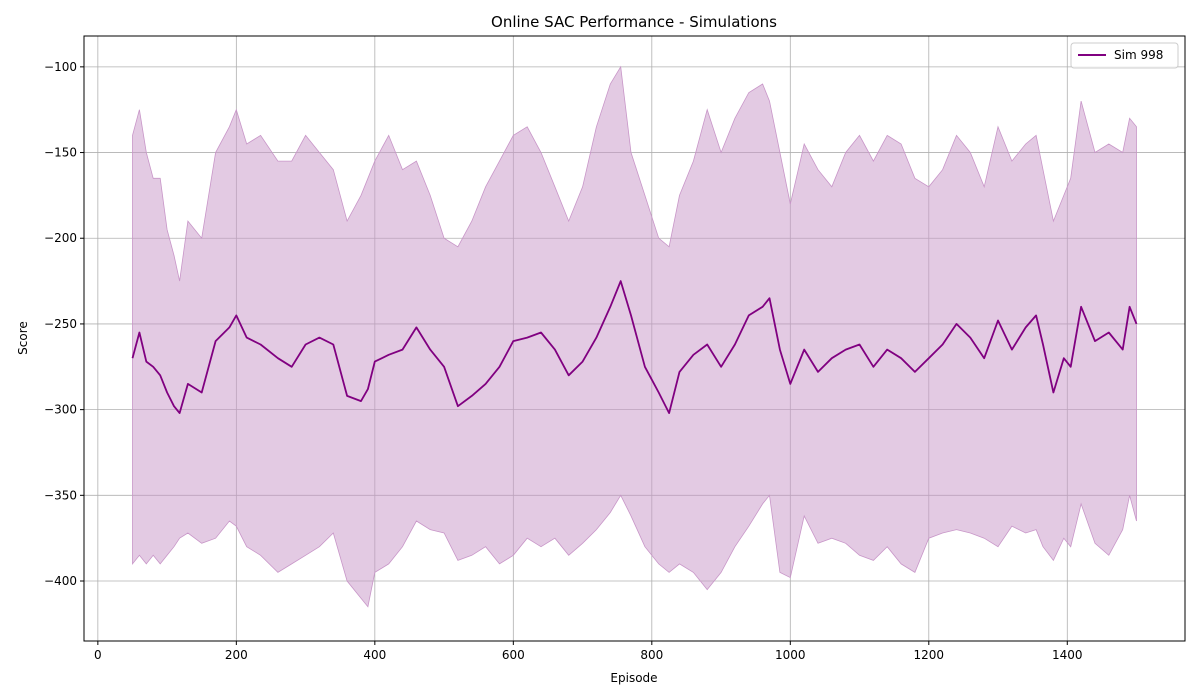  Describe the element at coordinates (929, 655) in the screenshot. I see `x-tick-label: 1200` at that location.